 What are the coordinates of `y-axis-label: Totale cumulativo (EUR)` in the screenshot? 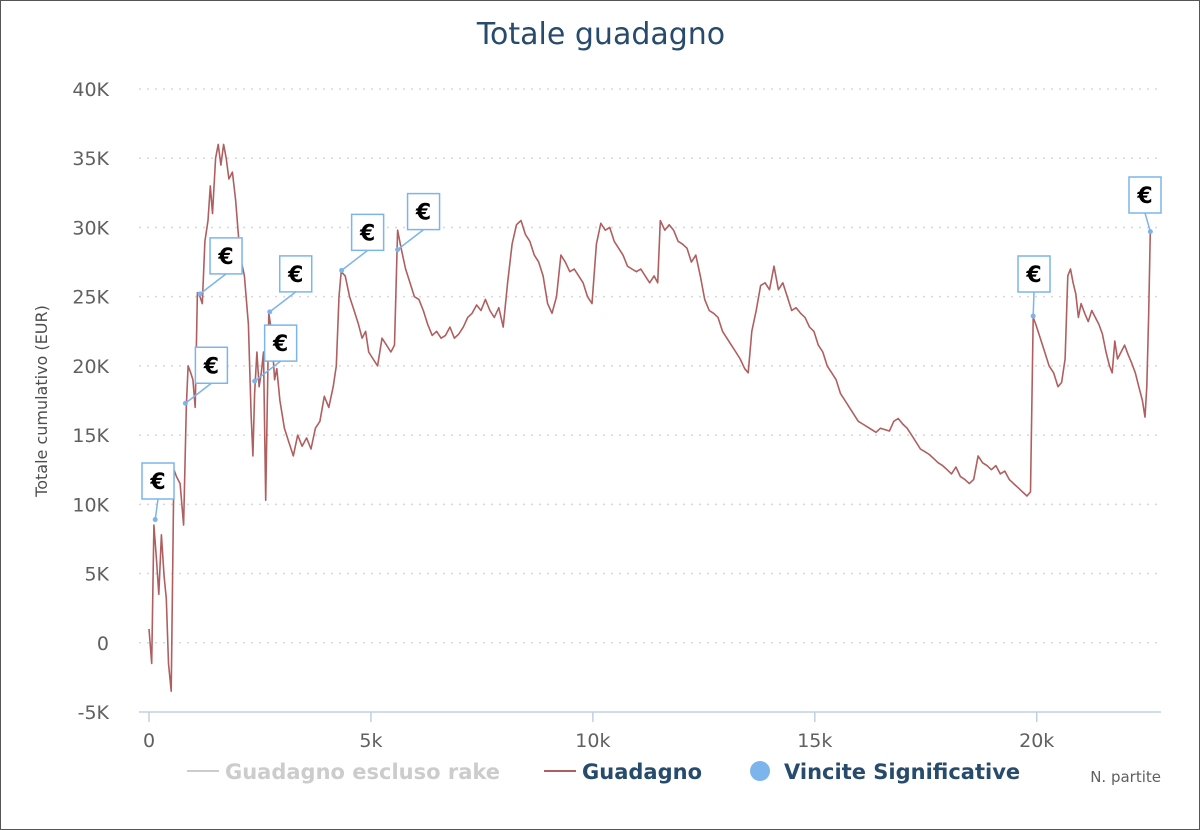 It's located at (41, 401).